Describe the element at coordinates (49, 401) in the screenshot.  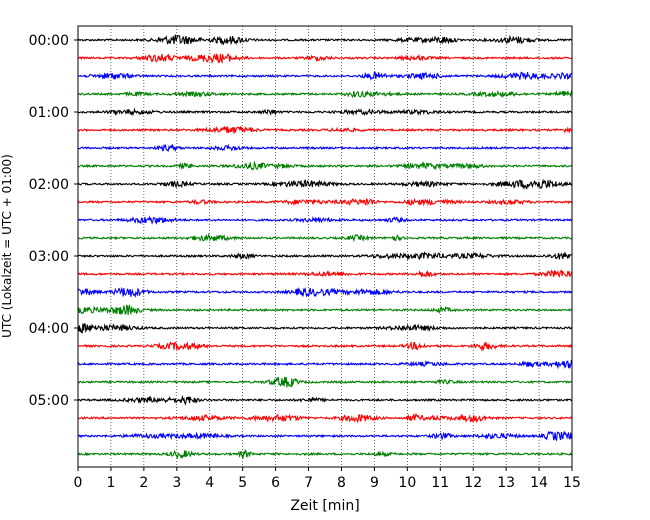
I see `y-tick-label: 05:00` at that location.